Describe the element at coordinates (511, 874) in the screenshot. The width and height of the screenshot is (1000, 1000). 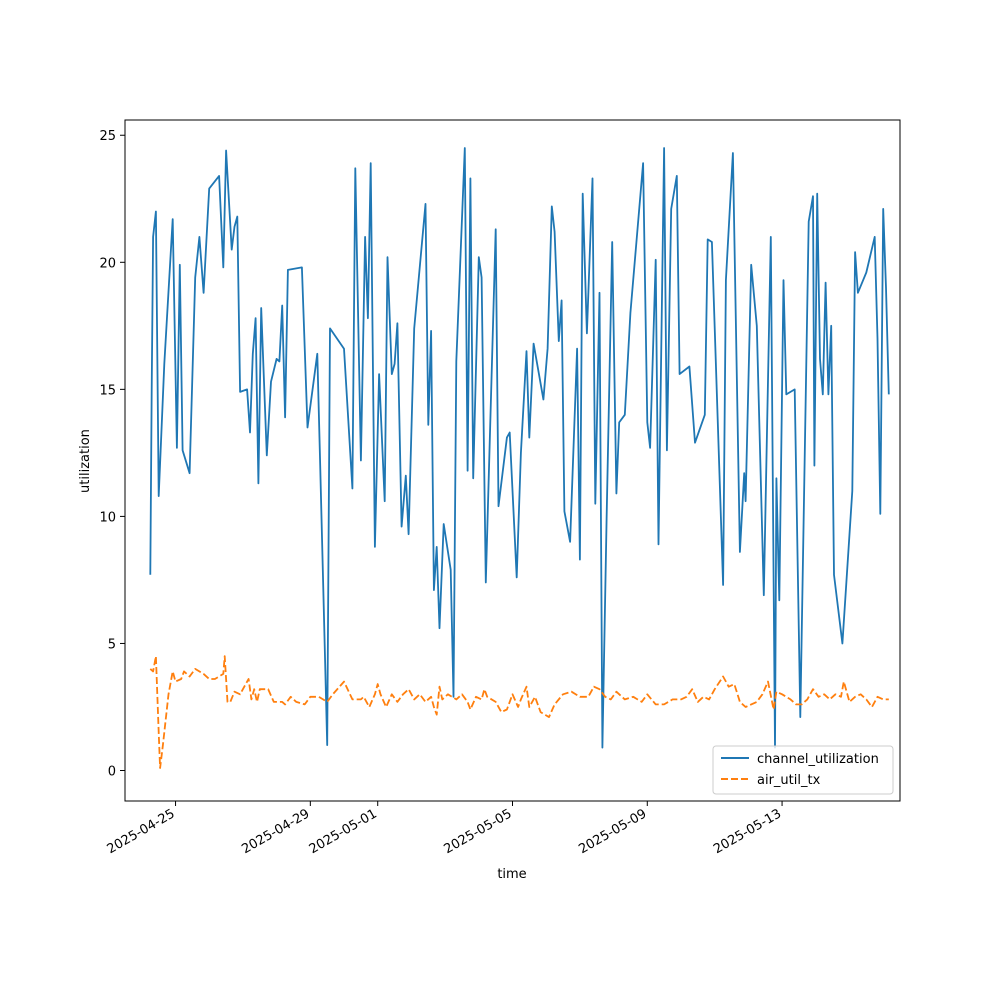
I see `x-axis-title: time` at that location.